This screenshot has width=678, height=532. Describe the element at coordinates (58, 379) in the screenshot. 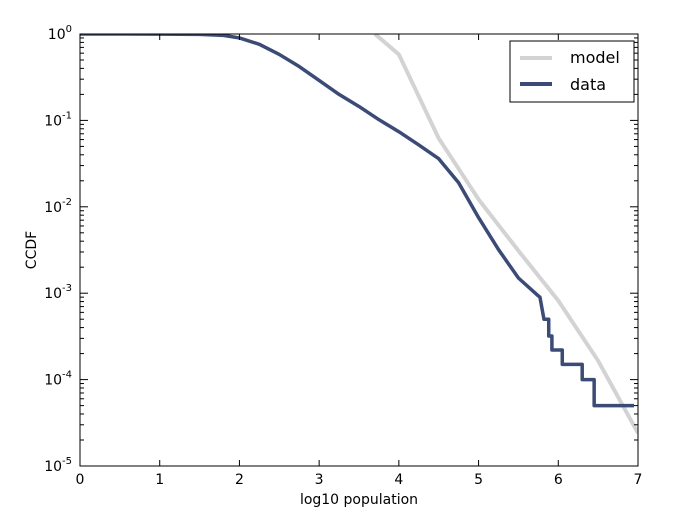

I see `y-tick-label: 10⁻⁴` at that location.